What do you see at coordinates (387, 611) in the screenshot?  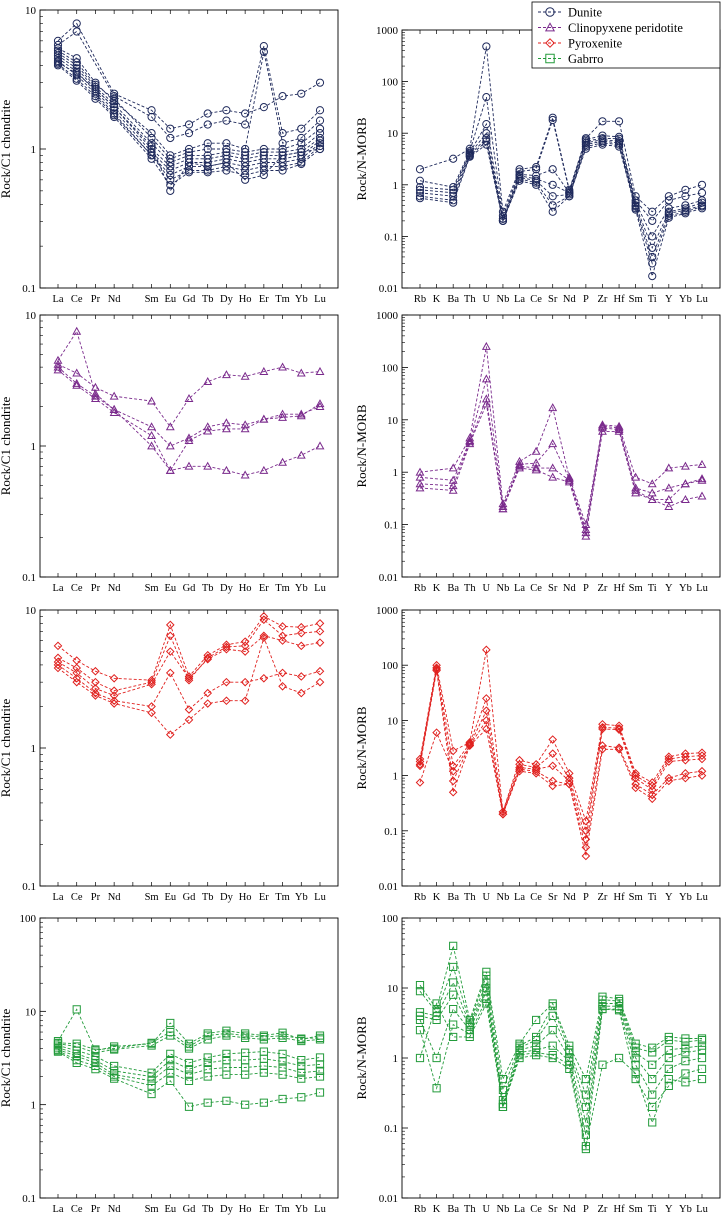 I see `y-tick-label: 1000` at bounding box center [387, 611].